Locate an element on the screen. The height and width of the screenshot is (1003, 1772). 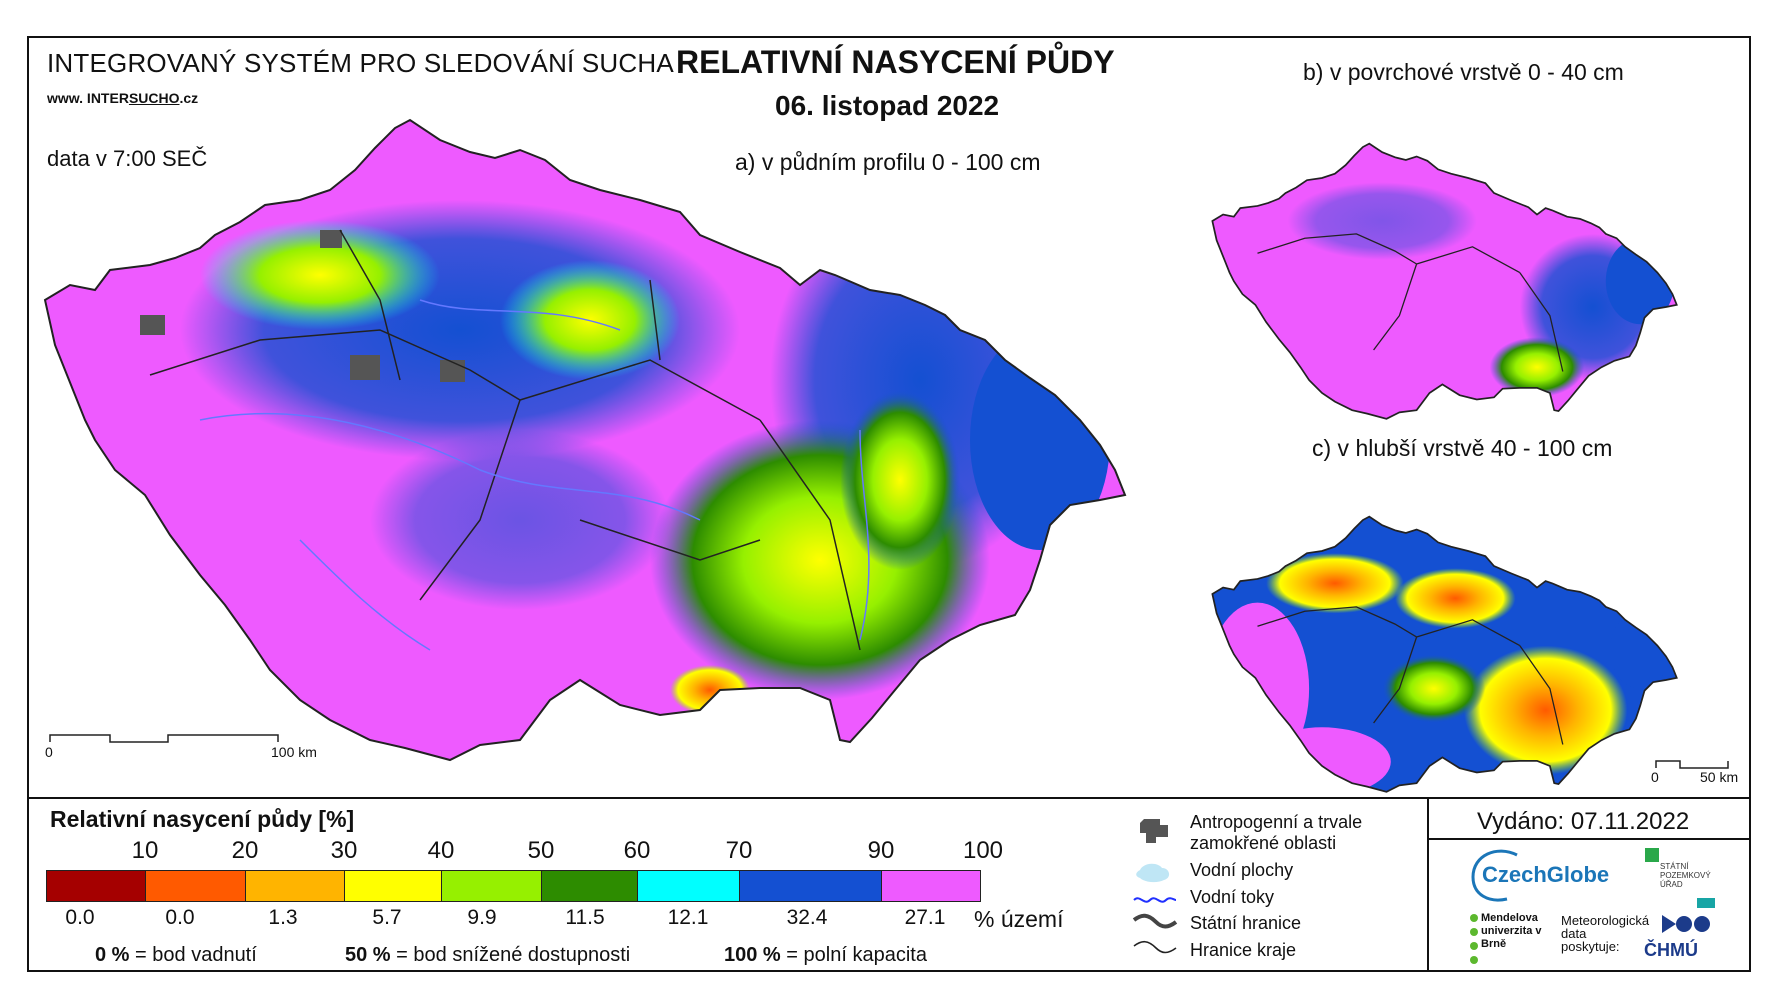
rivers-label: Vodní toky is located at coordinates (1232, 897).